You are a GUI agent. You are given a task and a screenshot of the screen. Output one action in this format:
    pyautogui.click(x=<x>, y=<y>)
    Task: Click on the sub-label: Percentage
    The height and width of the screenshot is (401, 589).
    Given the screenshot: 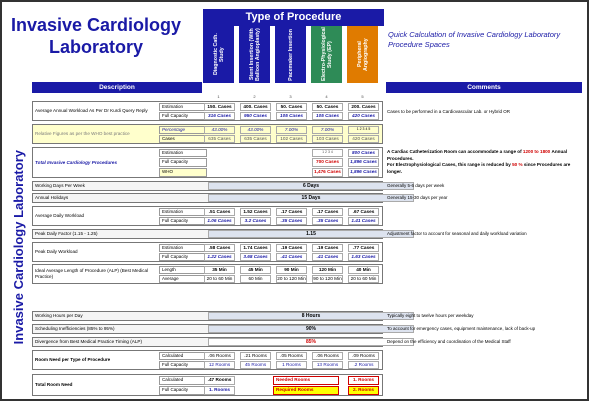 What is the action you would take?
    pyautogui.click(x=183, y=130)
    